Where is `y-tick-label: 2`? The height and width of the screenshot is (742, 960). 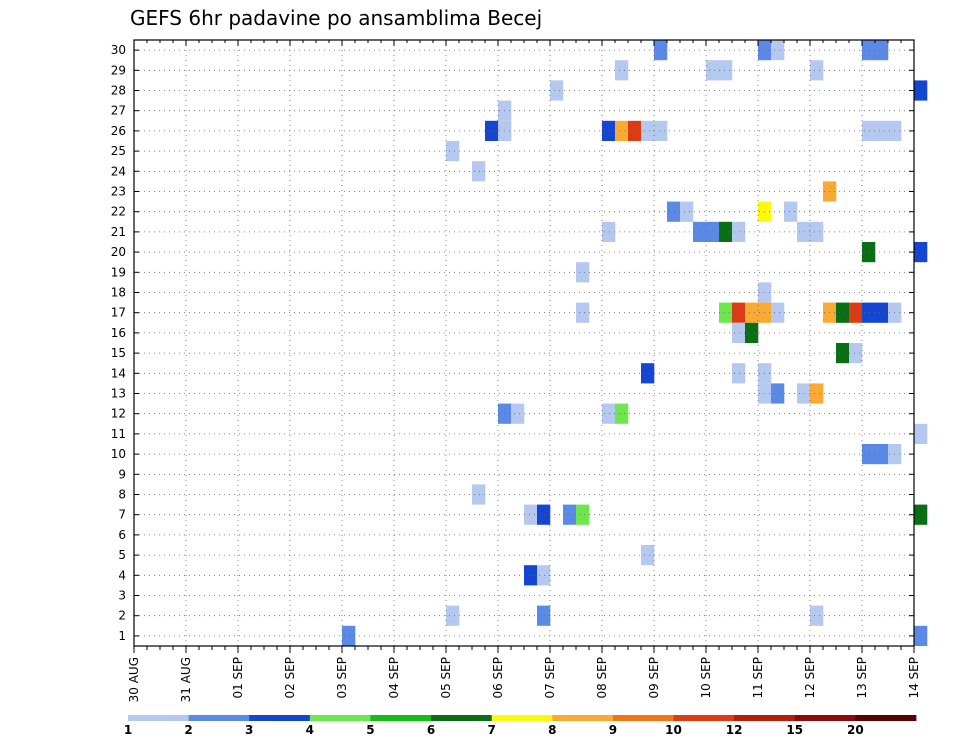
y-tick-label: 2 is located at coordinates (122, 616).